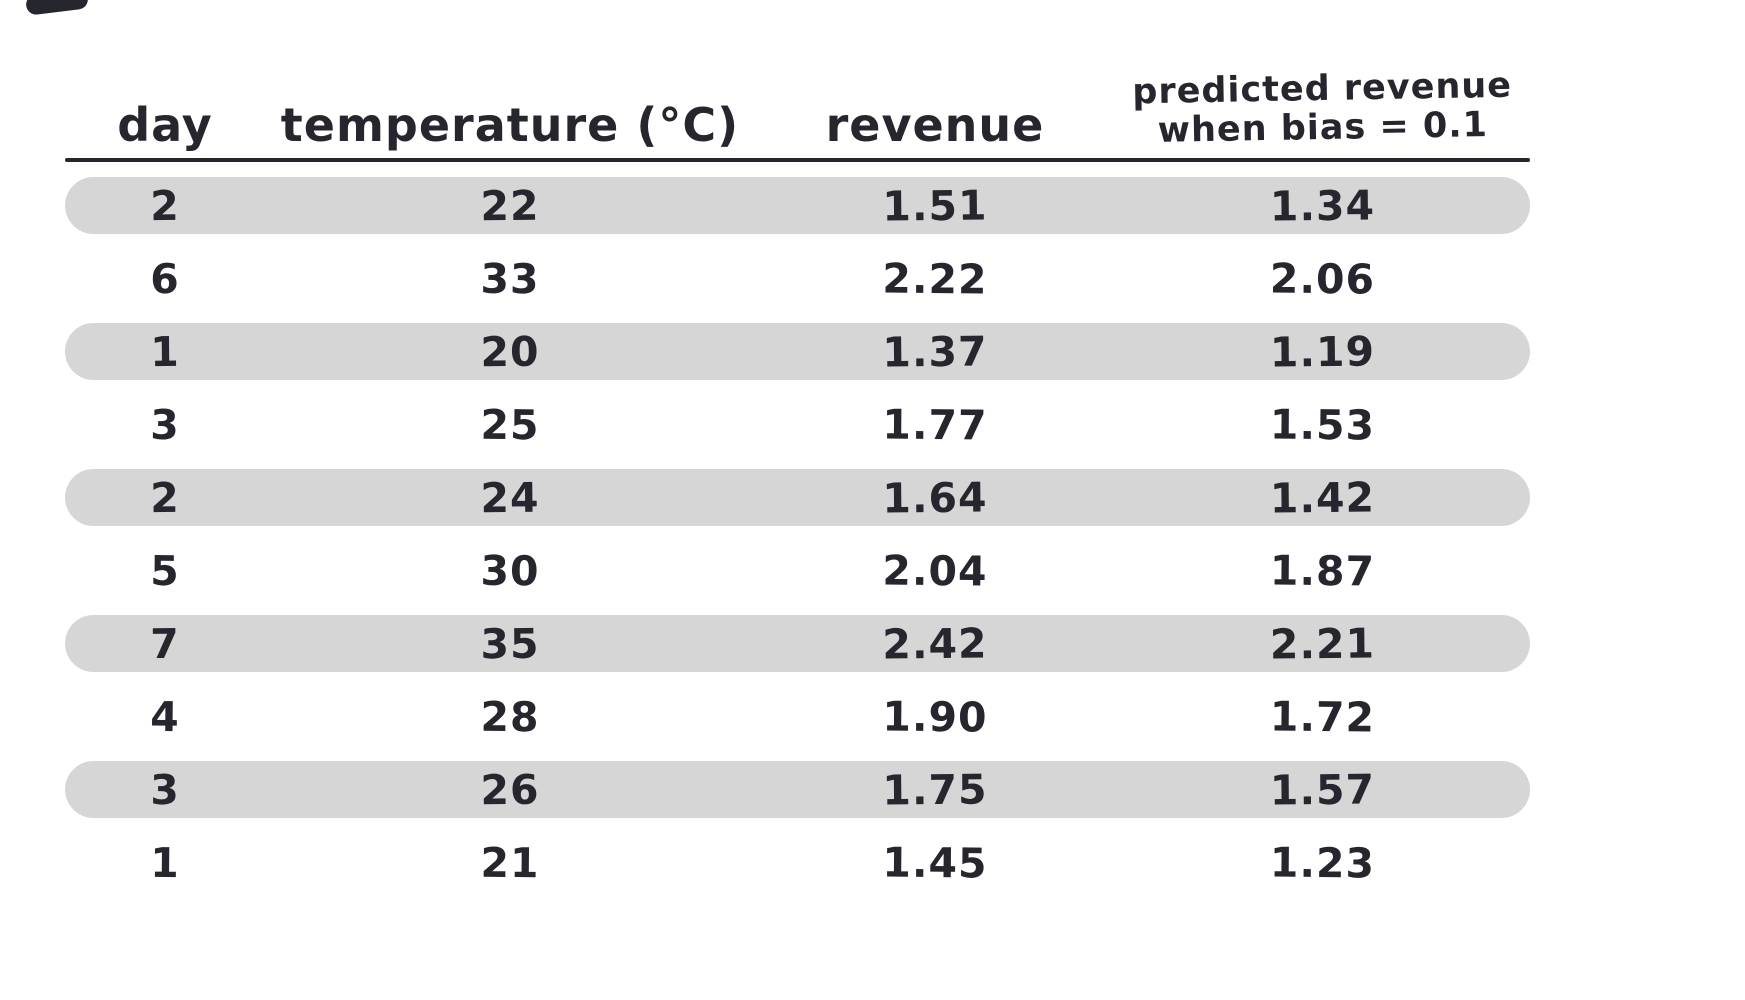 The height and width of the screenshot is (1000, 1745). What do you see at coordinates (1322, 789) in the screenshot?
I see `cell-predicted: 1.57` at bounding box center [1322, 789].